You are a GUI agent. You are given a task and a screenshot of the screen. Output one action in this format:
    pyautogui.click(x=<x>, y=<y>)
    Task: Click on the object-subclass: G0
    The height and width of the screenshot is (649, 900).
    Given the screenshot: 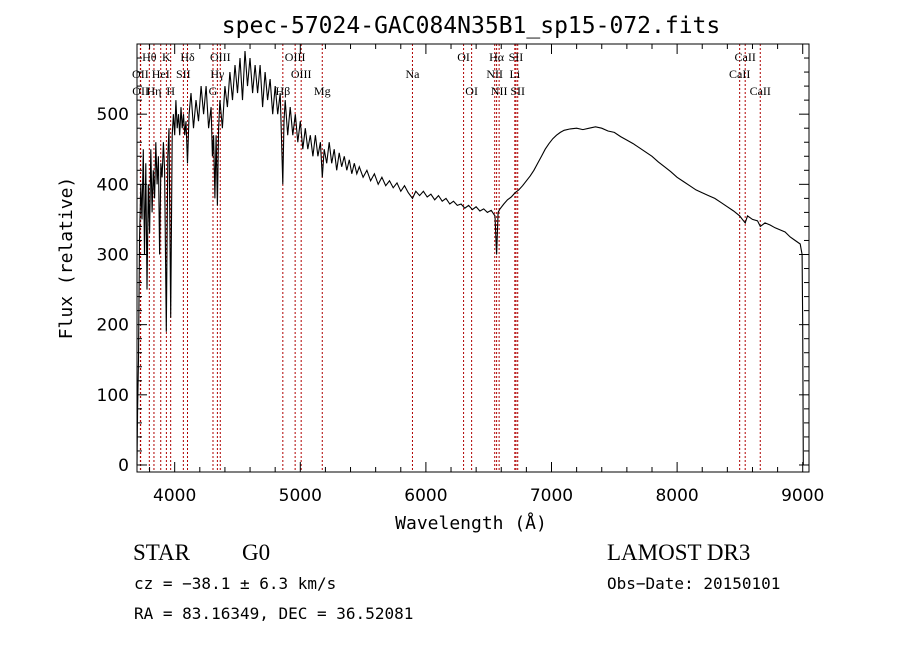 What is the action you would take?
    pyautogui.click(x=256, y=552)
    